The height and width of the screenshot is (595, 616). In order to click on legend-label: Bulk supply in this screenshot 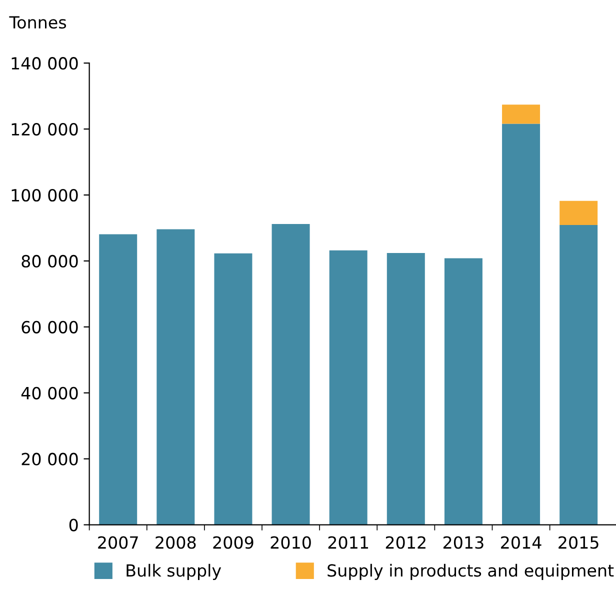, I will do `click(174, 572)`.